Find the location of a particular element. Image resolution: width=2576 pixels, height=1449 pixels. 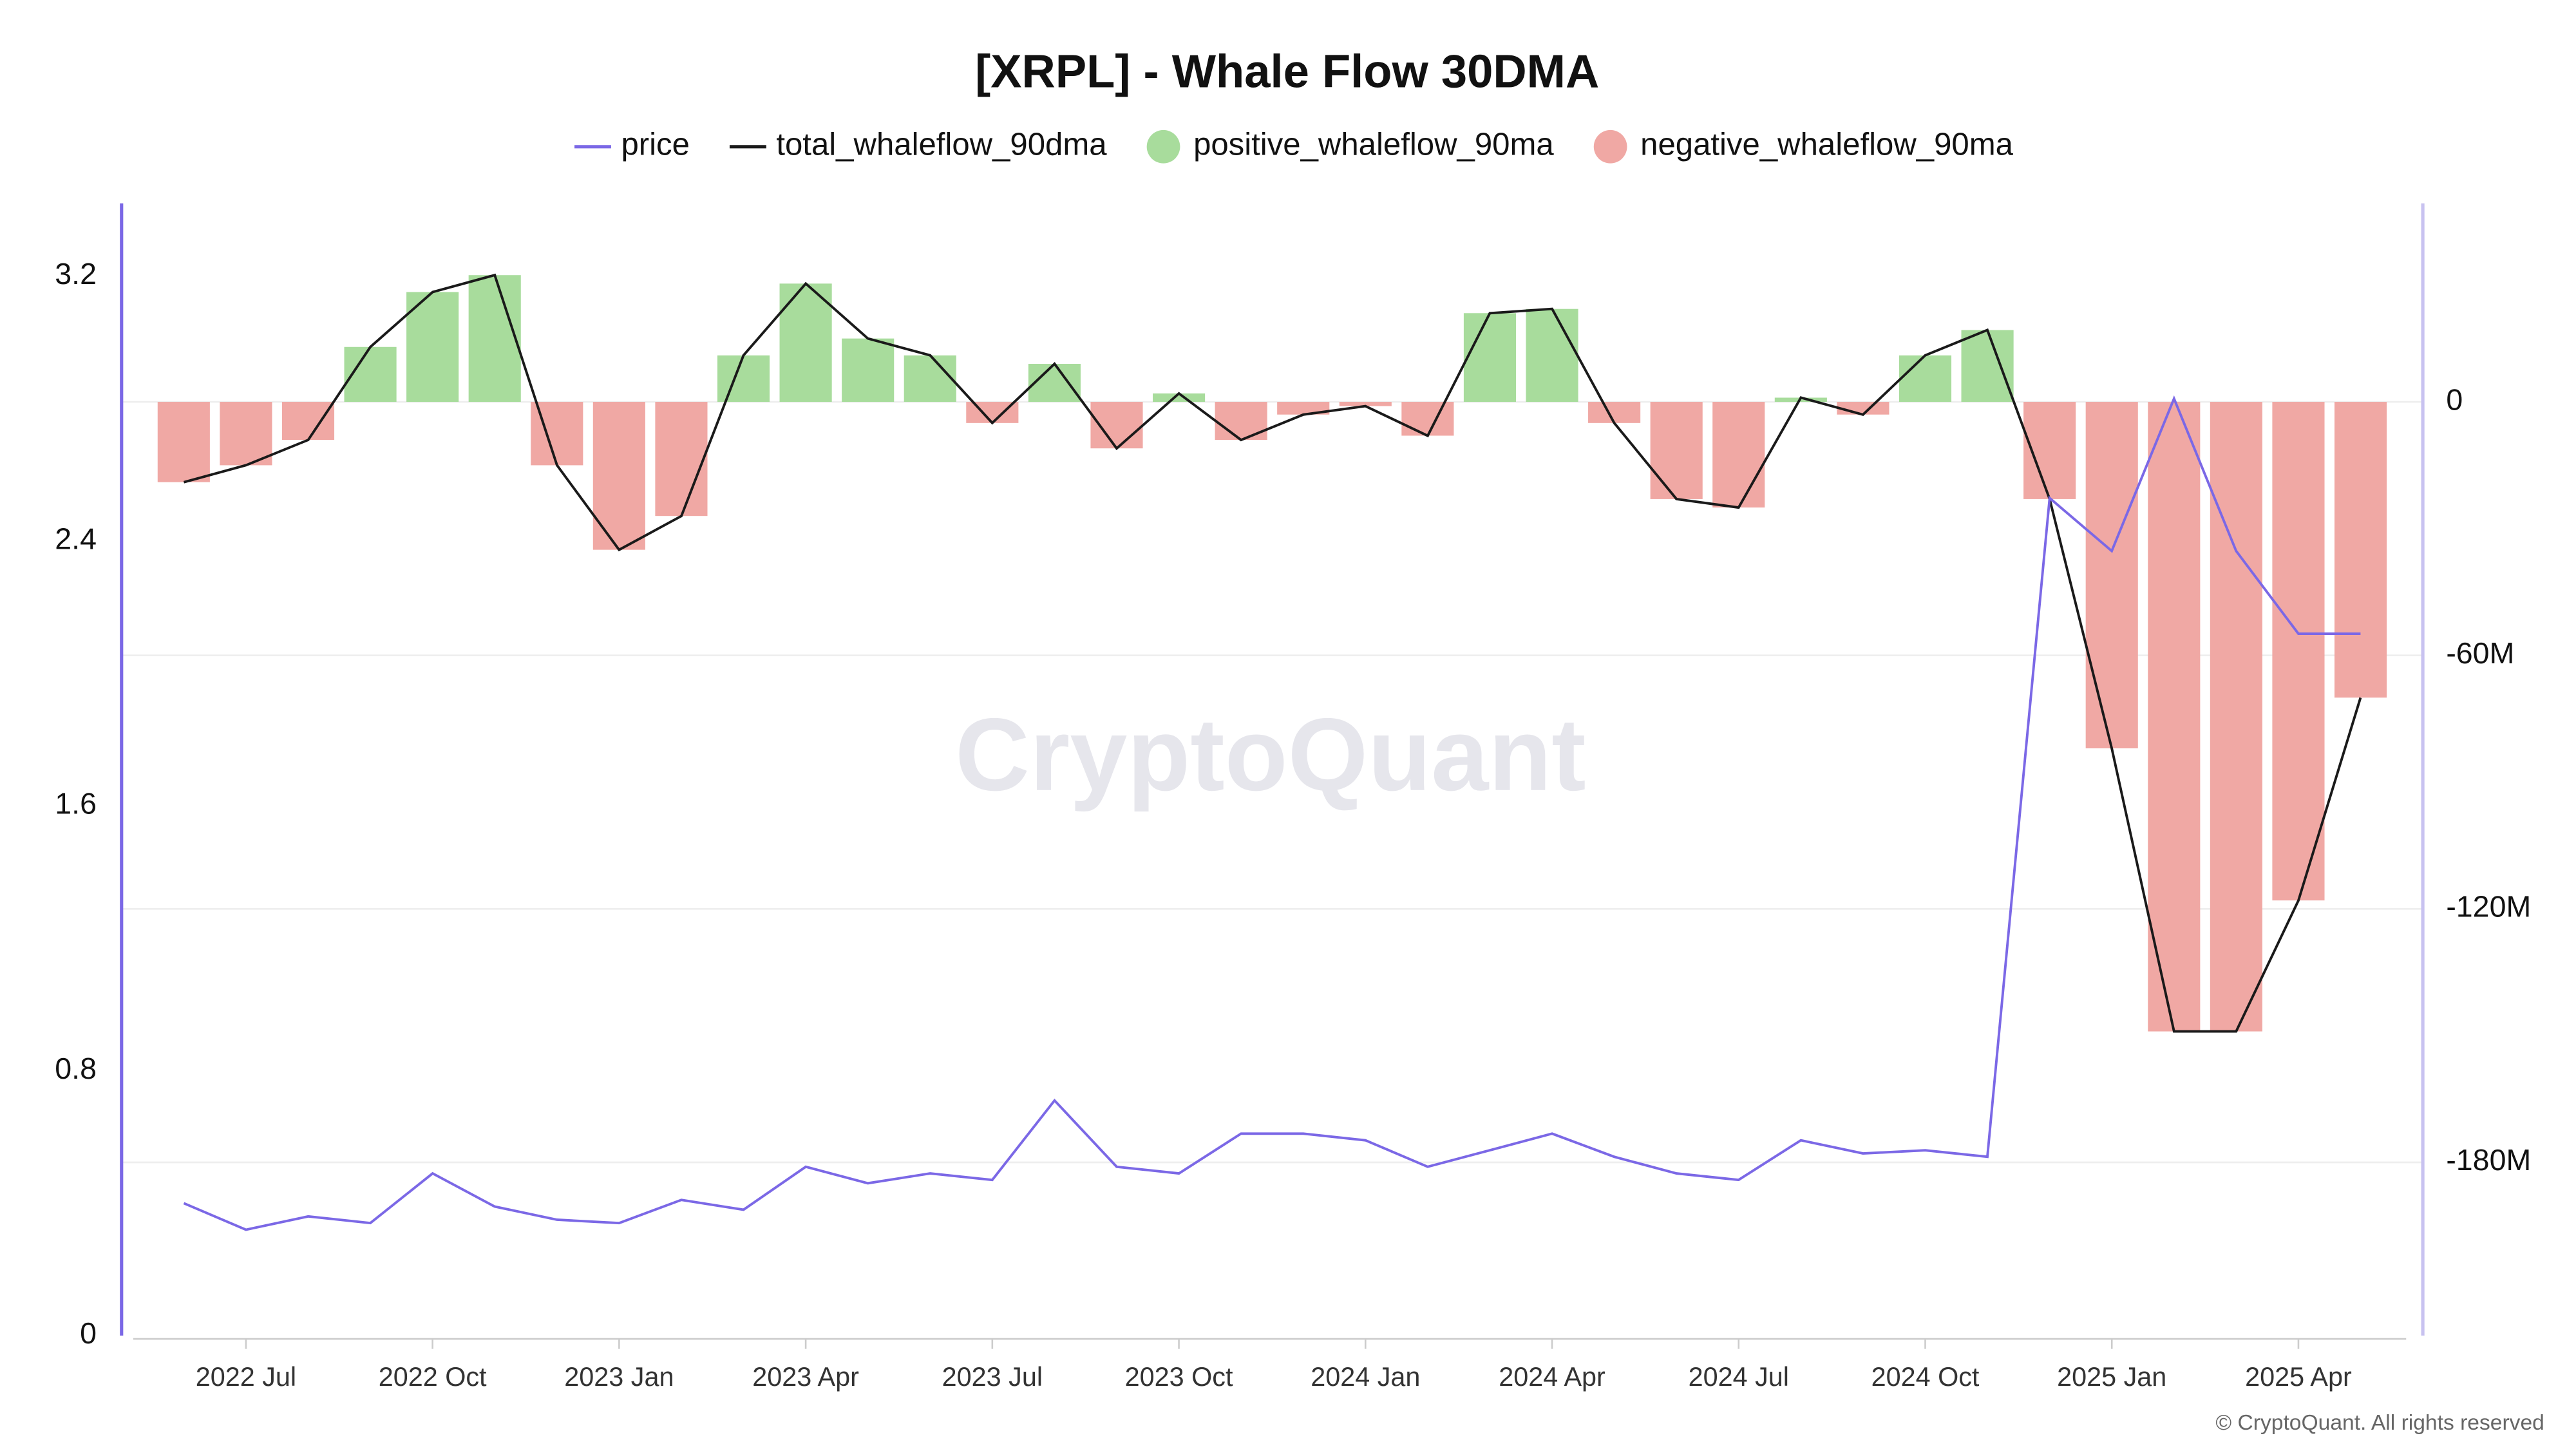

y-tick-label: 2.4 is located at coordinates (76, 538).